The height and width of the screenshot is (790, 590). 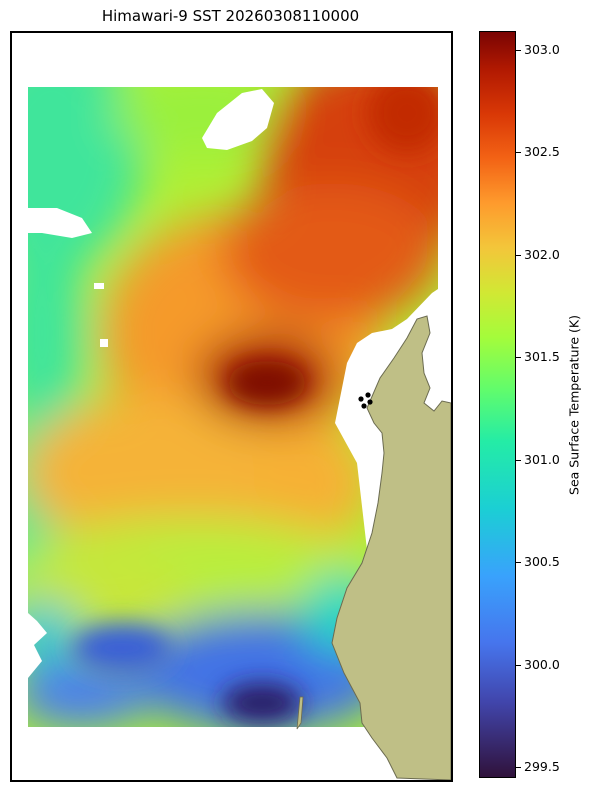 What do you see at coordinates (542, 766) in the screenshot?
I see `colorbar-tick-label: 299.5` at bounding box center [542, 766].